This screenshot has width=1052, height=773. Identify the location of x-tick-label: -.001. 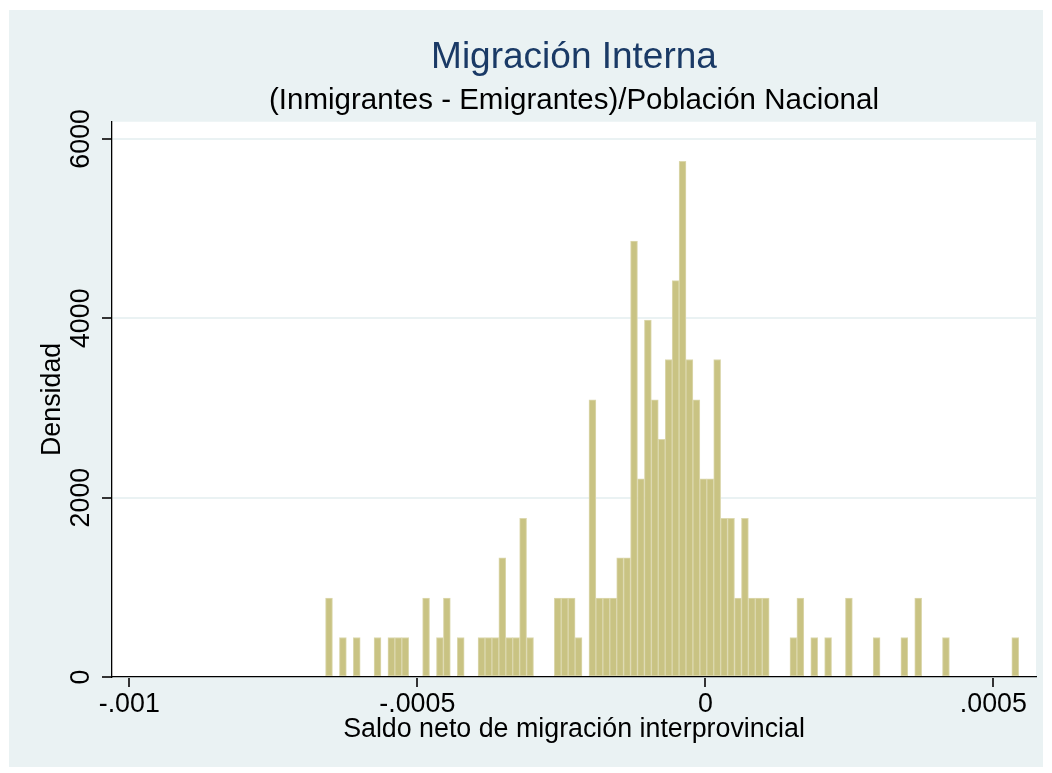
(129, 703).